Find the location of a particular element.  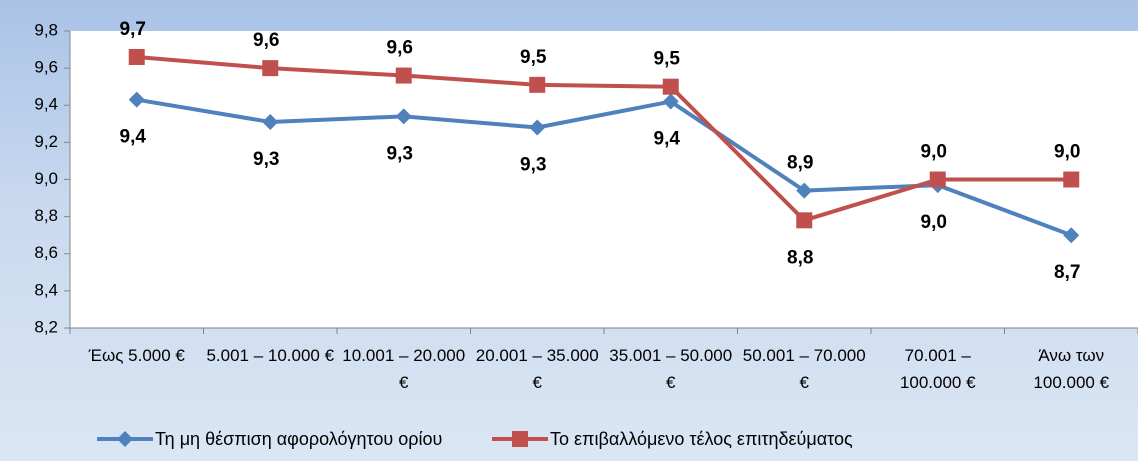

data-label: 8,9 is located at coordinates (800, 163).